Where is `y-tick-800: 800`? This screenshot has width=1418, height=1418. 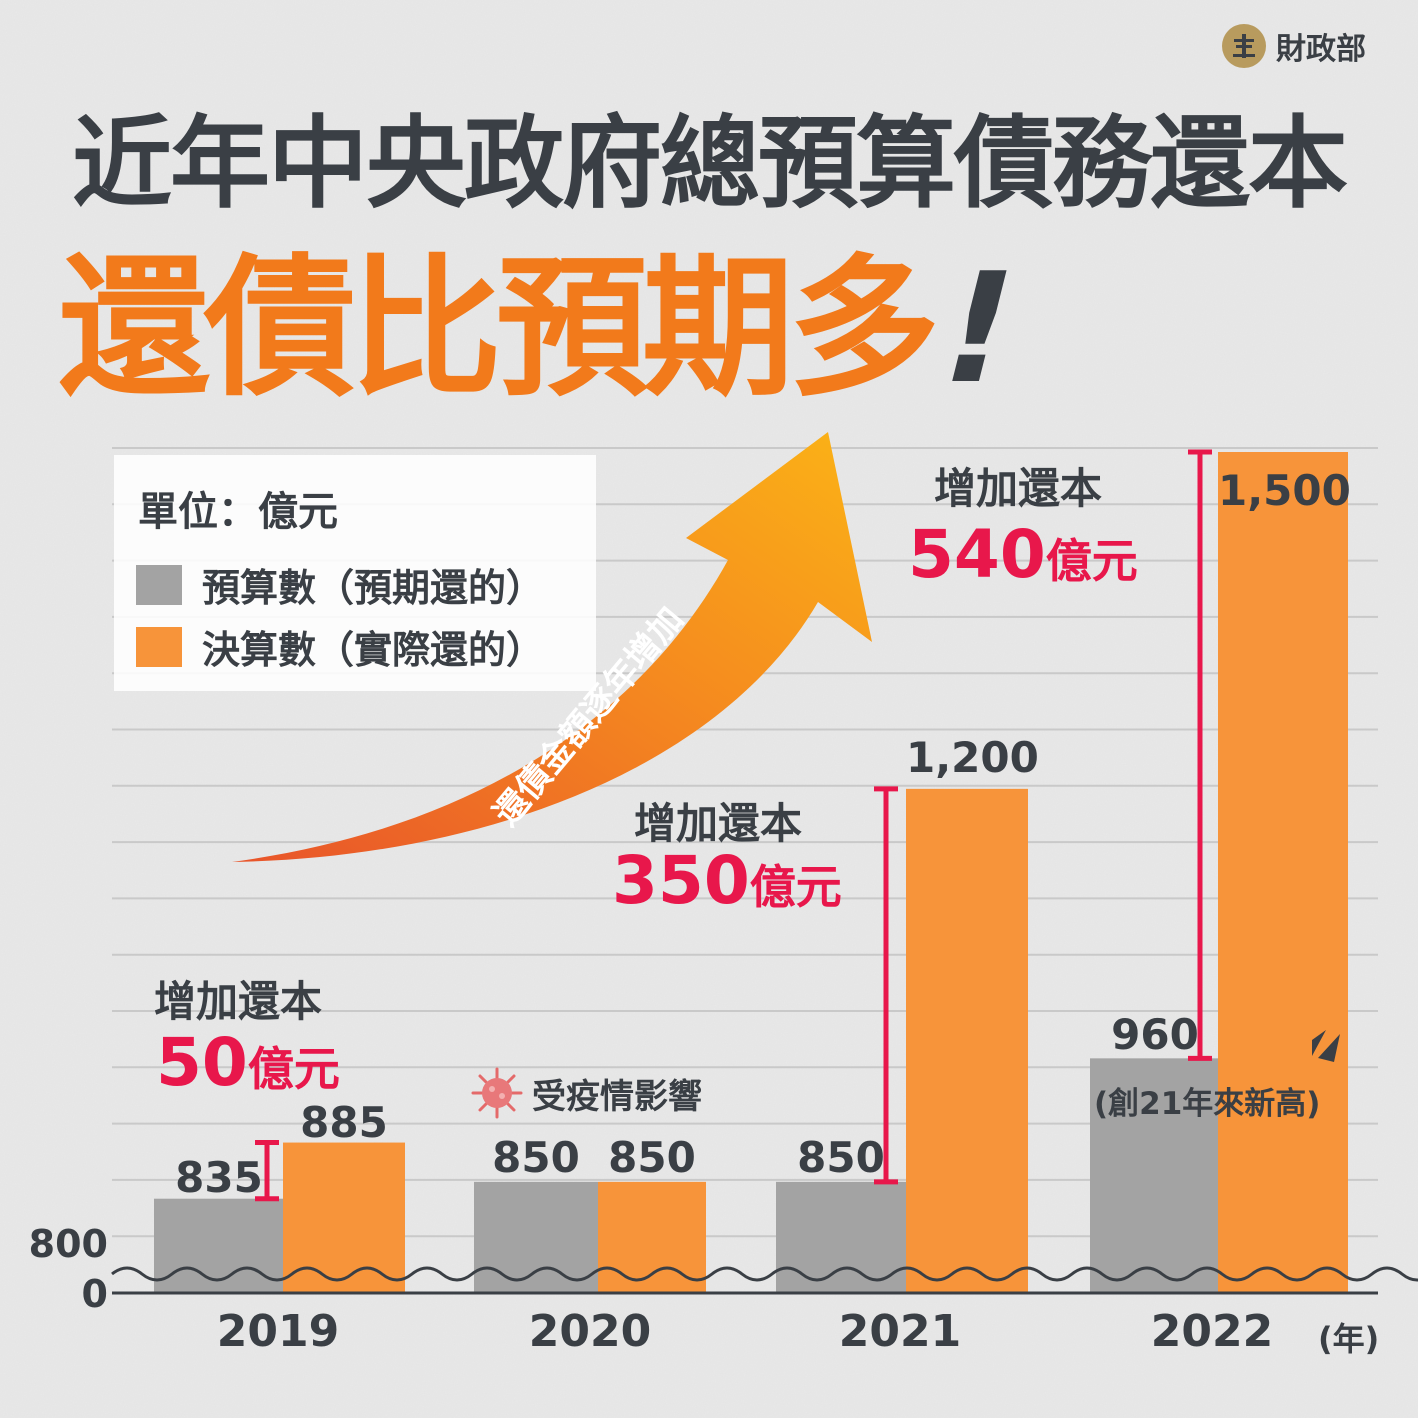
y-tick-800: 800 is located at coordinates (68, 1244).